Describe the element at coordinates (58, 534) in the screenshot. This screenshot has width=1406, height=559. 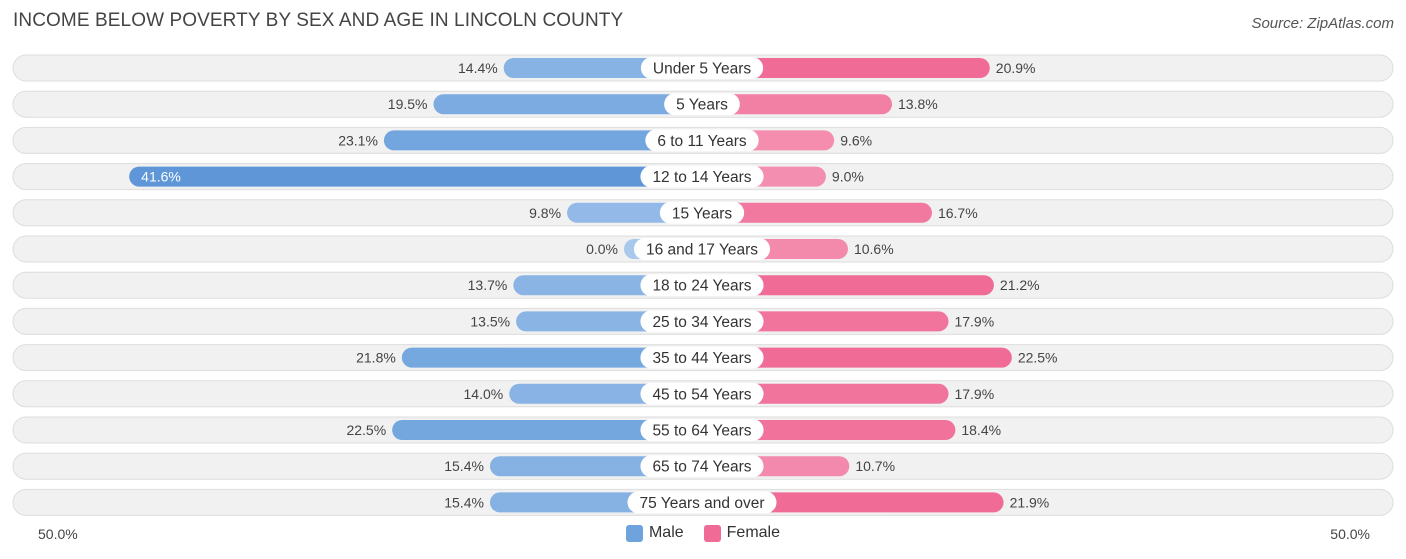
I see `axis-left-label: 50.0%` at that location.